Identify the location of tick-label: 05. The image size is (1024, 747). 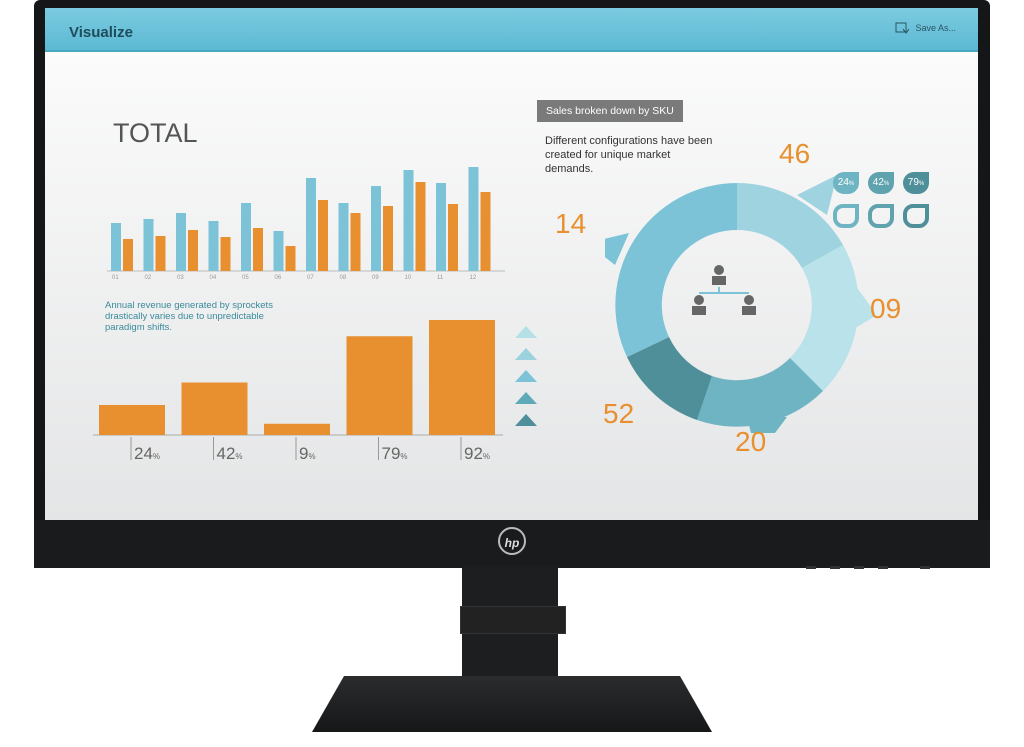
(245, 278).